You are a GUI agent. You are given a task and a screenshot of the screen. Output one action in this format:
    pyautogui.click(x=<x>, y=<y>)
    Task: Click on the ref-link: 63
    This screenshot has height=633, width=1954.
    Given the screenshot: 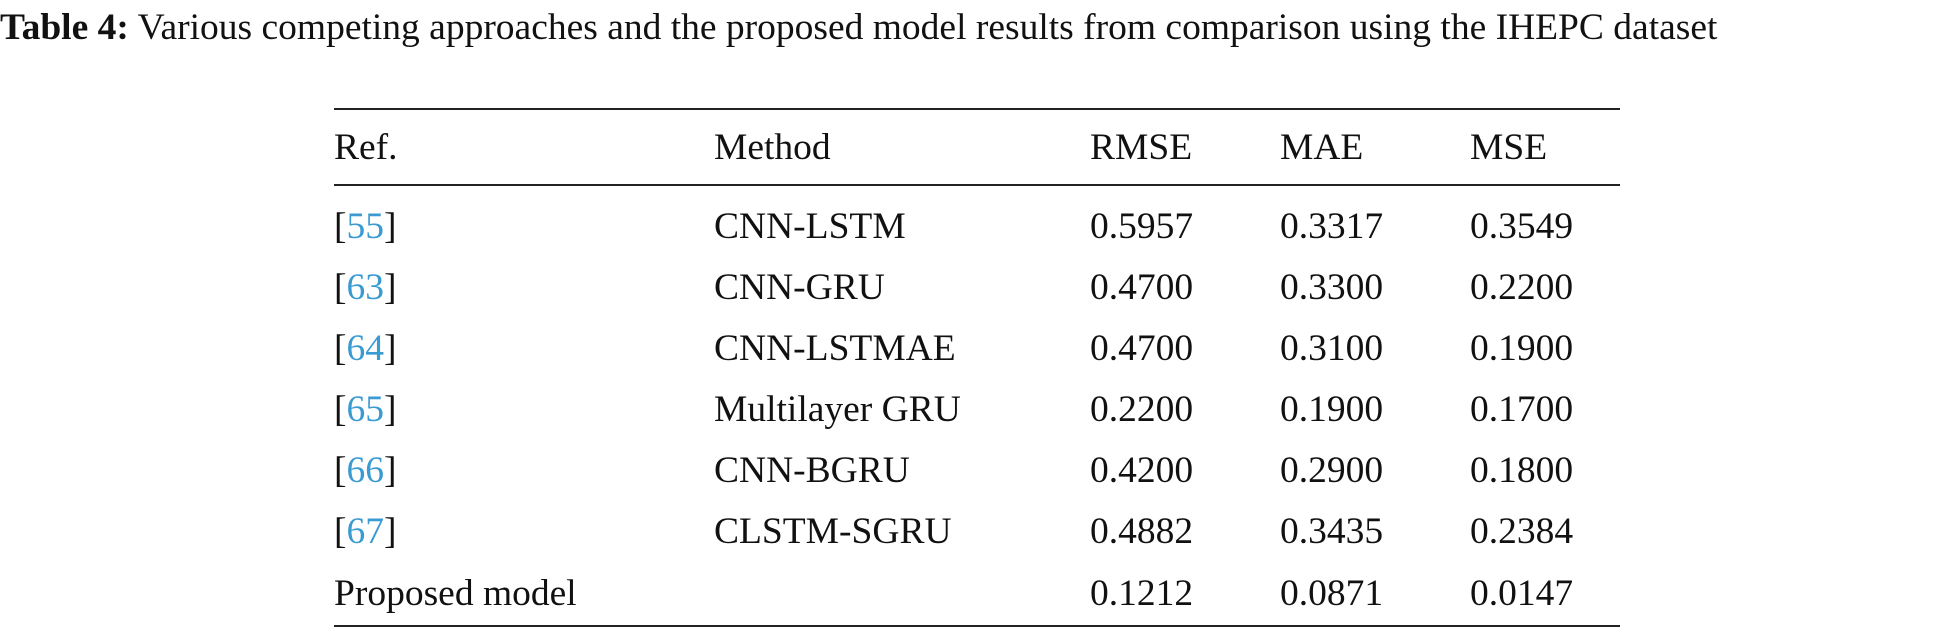 What is the action you would take?
    pyautogui.click(x=365, y=287)
    